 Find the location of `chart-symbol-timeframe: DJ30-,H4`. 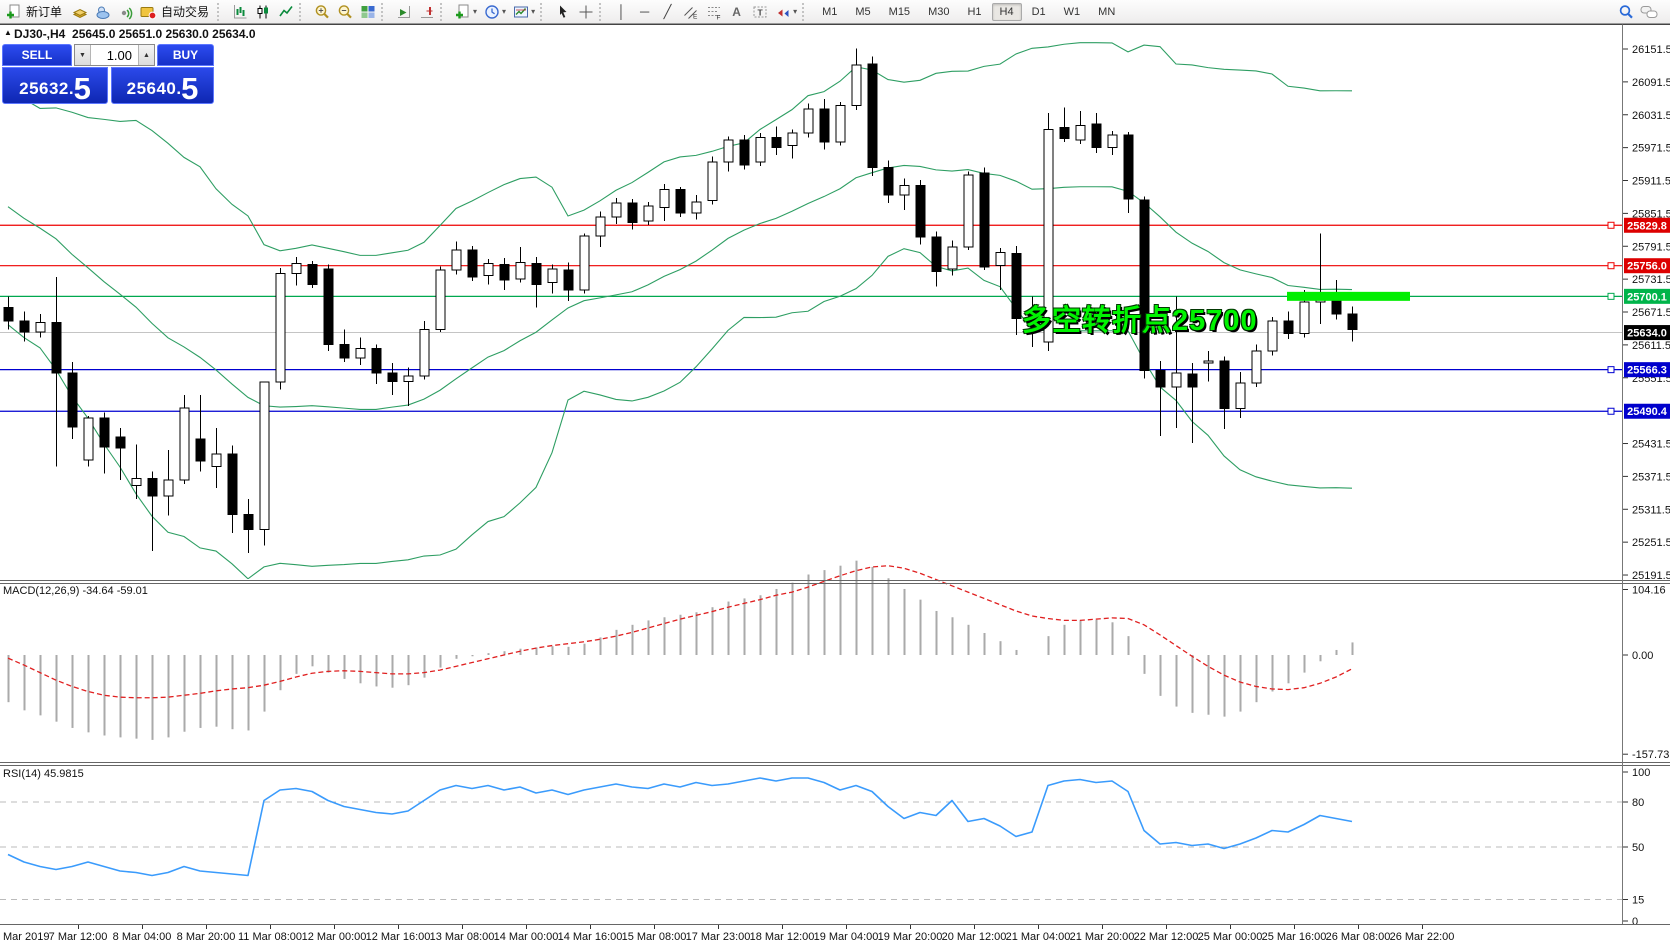

chart-symbol-timeframe: DJ30-,H4 is located at coordinates (40, 34).